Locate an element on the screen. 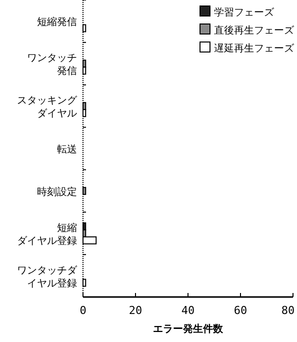  legend-label: 遅延再生フェーズ is located at coordinates (254, 48).